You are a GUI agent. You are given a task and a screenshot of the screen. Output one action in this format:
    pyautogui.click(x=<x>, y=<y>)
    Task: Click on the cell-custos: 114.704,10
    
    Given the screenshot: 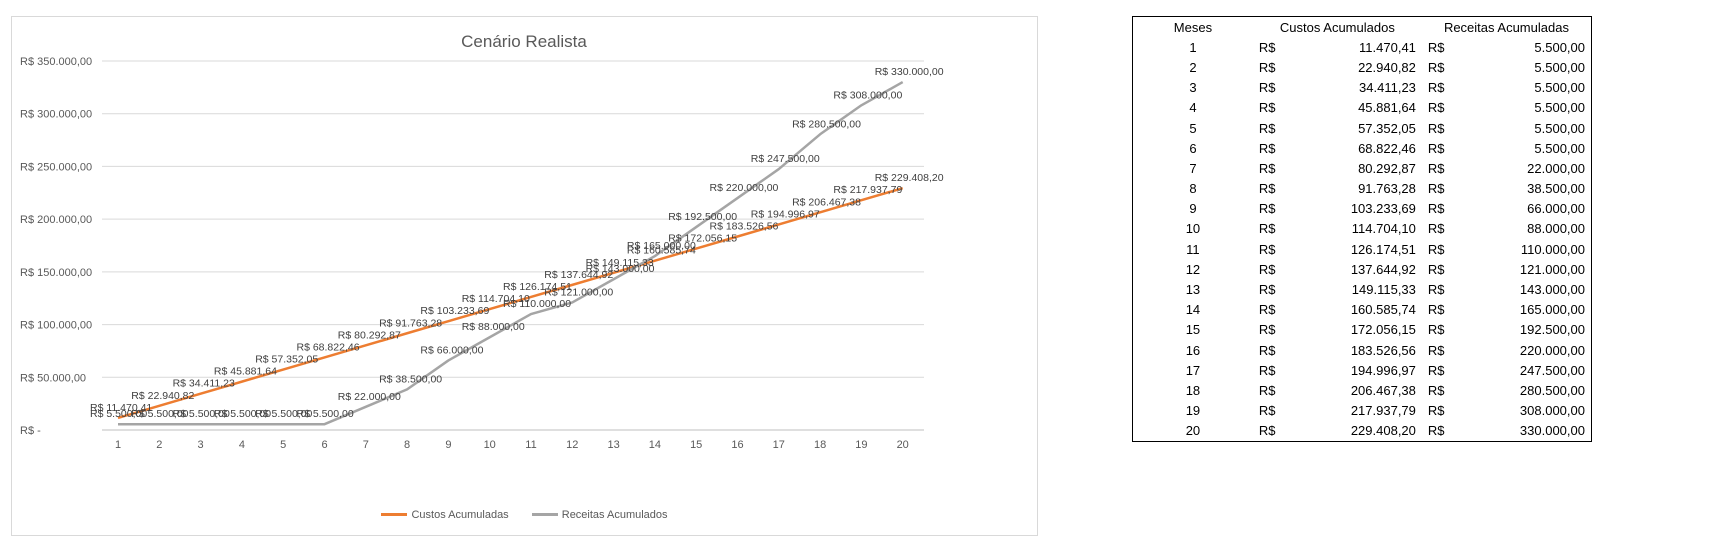 What is the action you would take?
    pyautogui.click(x=1383, y=229)
    